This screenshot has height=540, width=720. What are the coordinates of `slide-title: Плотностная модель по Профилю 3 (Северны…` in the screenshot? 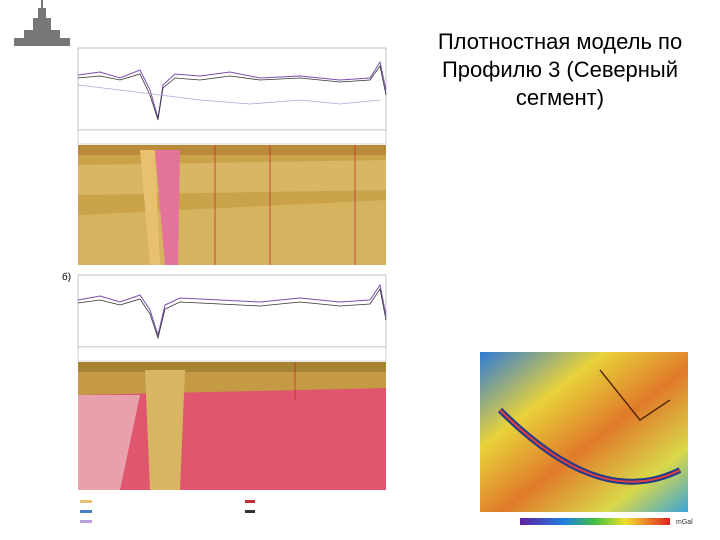 It's located at (560, 70).